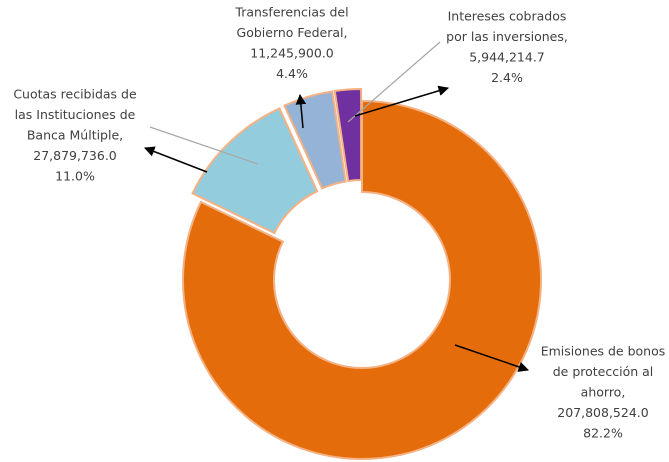 This screenshot has width=669, height=462. I want to click on category-label: Banca Múltiple,, so click(75, 135).